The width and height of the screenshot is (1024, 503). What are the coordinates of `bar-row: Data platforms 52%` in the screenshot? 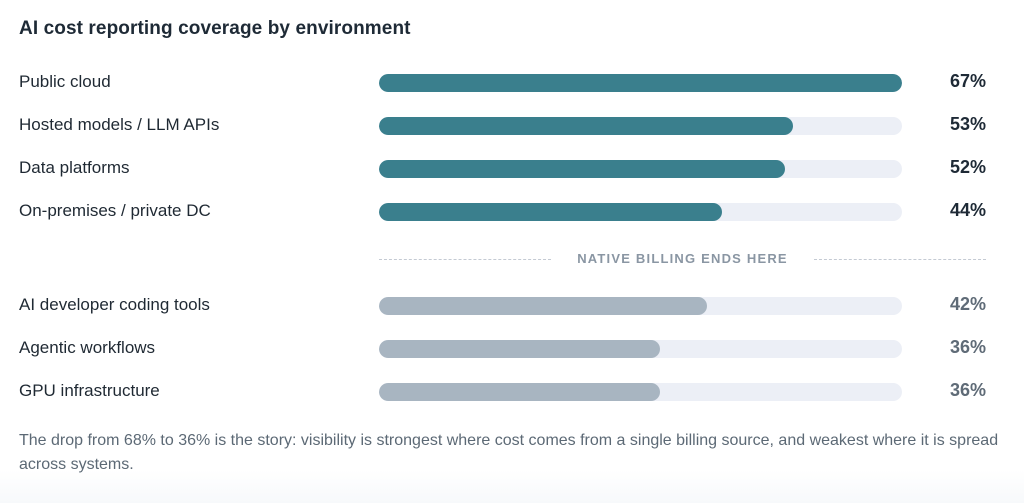 It's located at (512, 169).